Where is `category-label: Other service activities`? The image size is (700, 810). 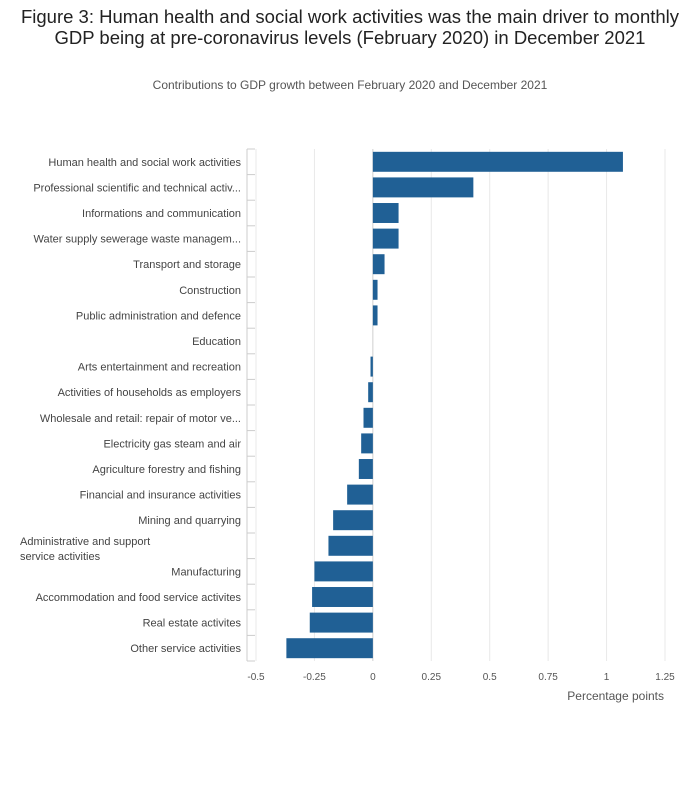
category-label: Other service activities is located at coordinates (185, 649).